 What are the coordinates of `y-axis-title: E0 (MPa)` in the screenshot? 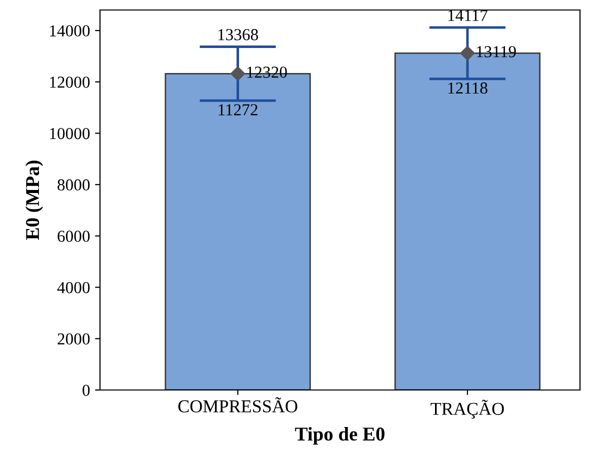 It's located at (34, 200).